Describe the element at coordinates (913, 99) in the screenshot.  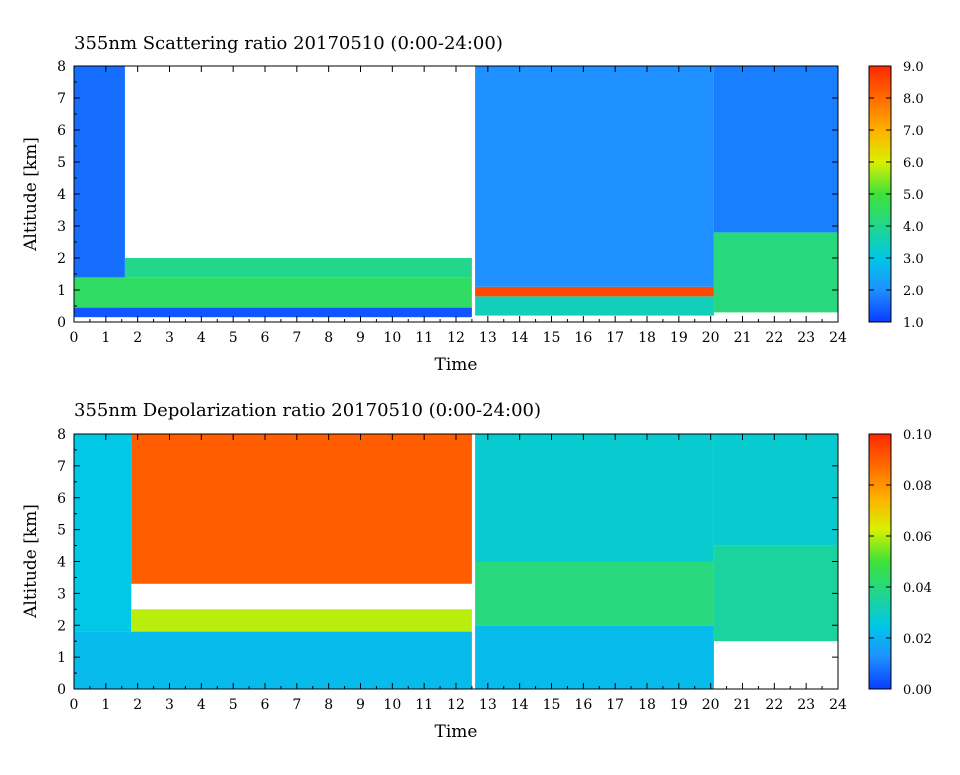
I see `colorbar-tick-label: 8.0` at that location.